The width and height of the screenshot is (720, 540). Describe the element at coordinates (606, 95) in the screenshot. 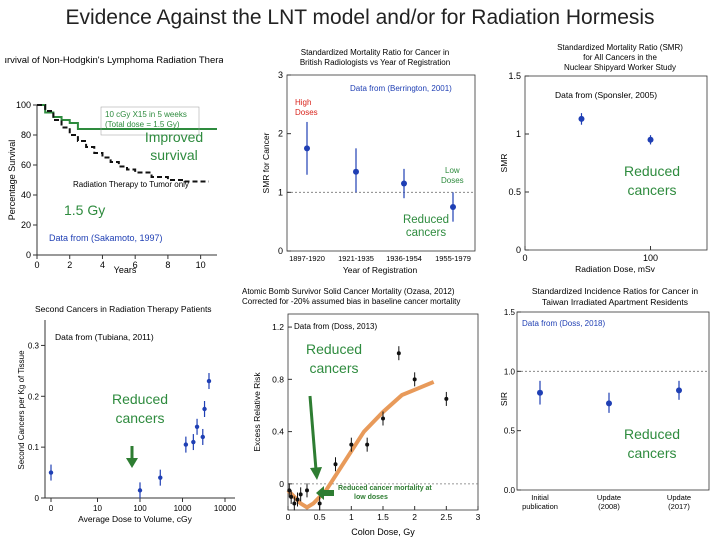

I see `data-source: Data from (Sponsler, 2005)` at that location.